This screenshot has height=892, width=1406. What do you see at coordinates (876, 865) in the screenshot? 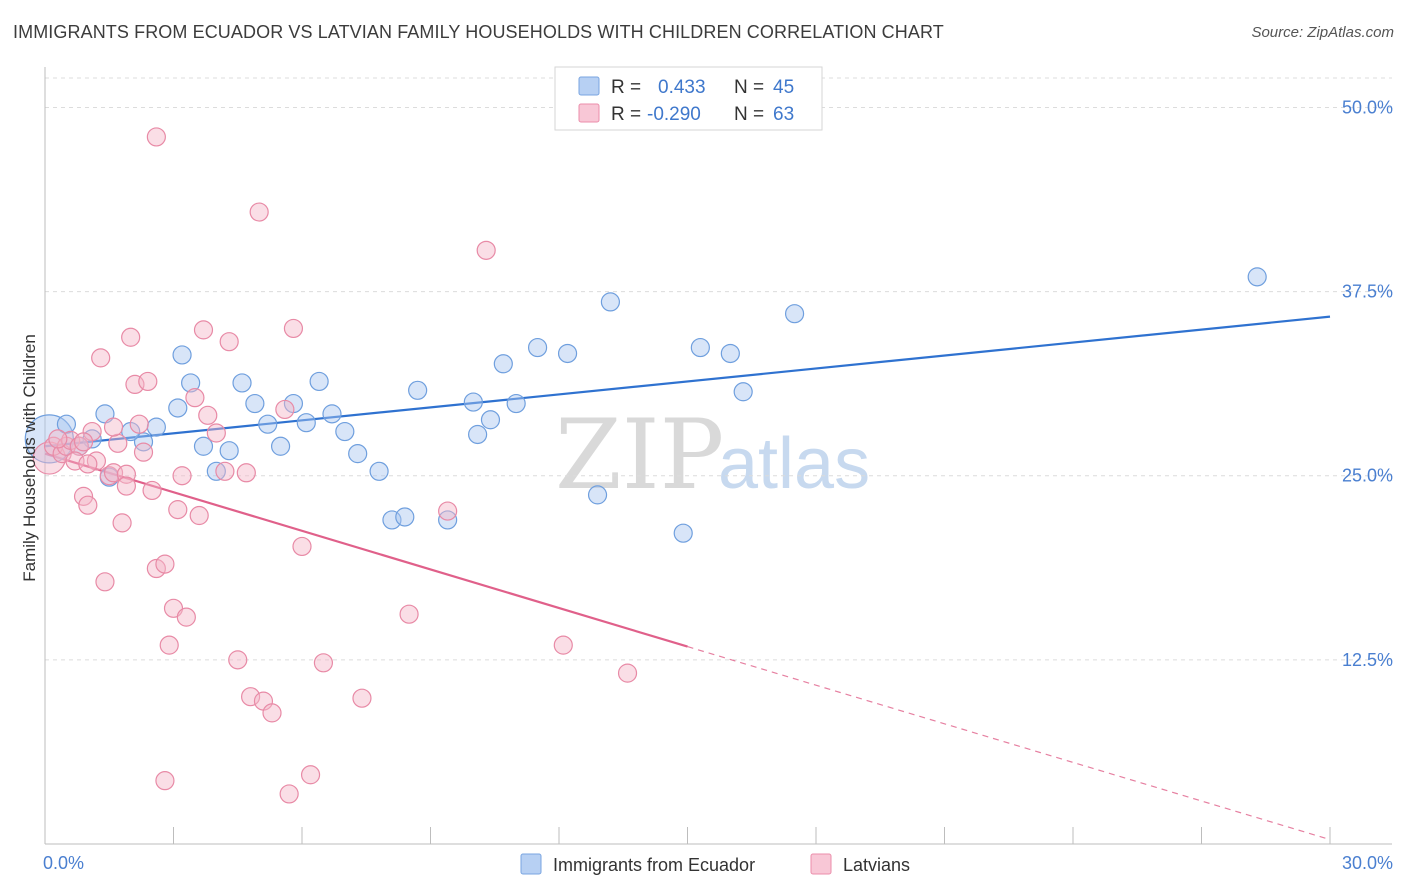
I see `bottom-legend-label-latvians: Latvians` at bounding box center [876, 865].